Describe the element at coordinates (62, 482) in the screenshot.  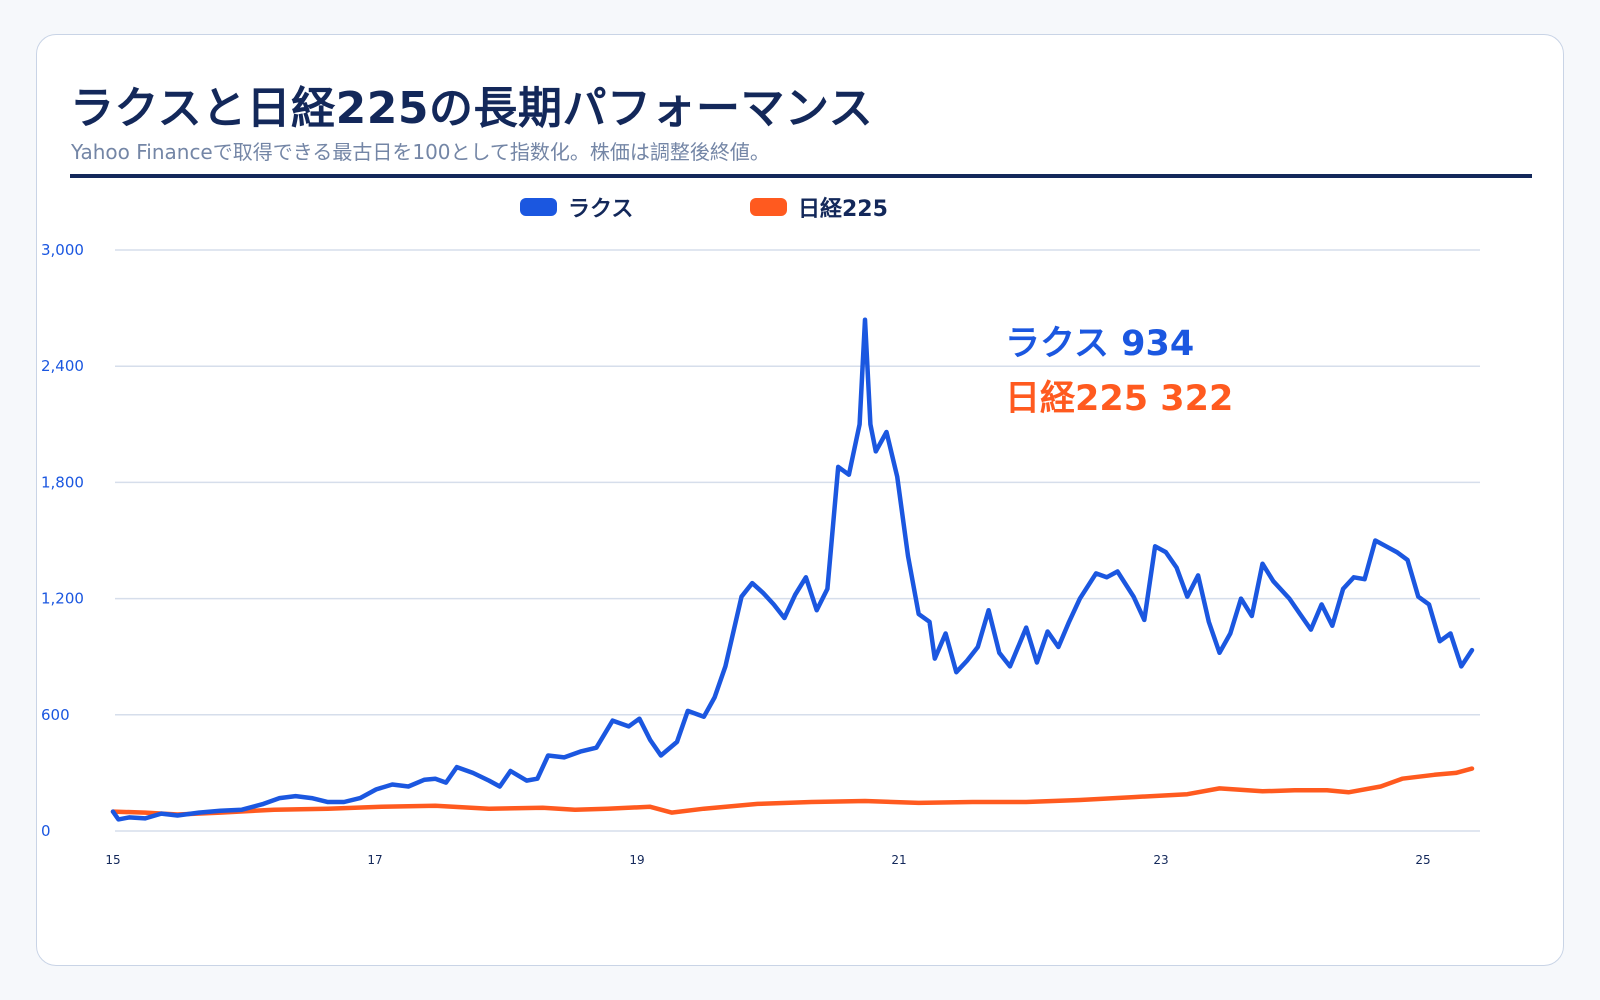
I see `y-tick-label: 1,800` at that location.